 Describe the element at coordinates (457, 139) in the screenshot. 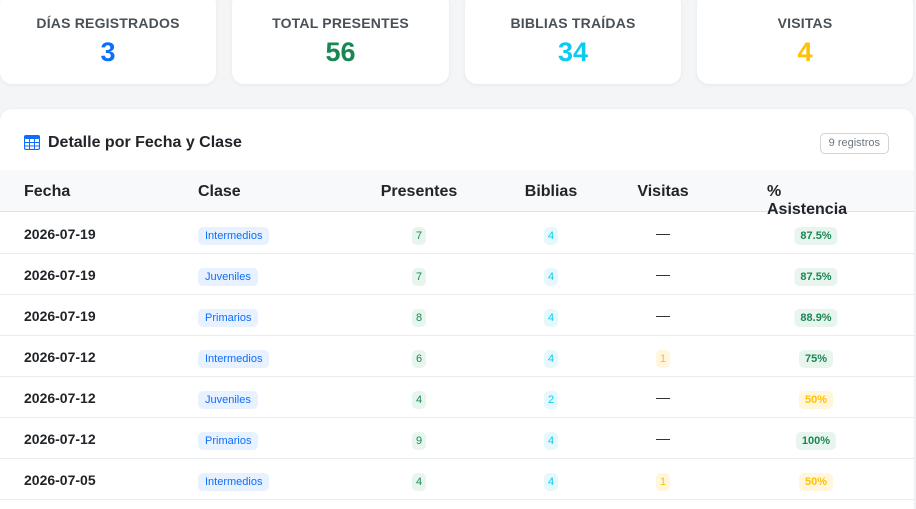

I see `panel-header: Detalle por Fecha y Clase 9 registros` at that location.